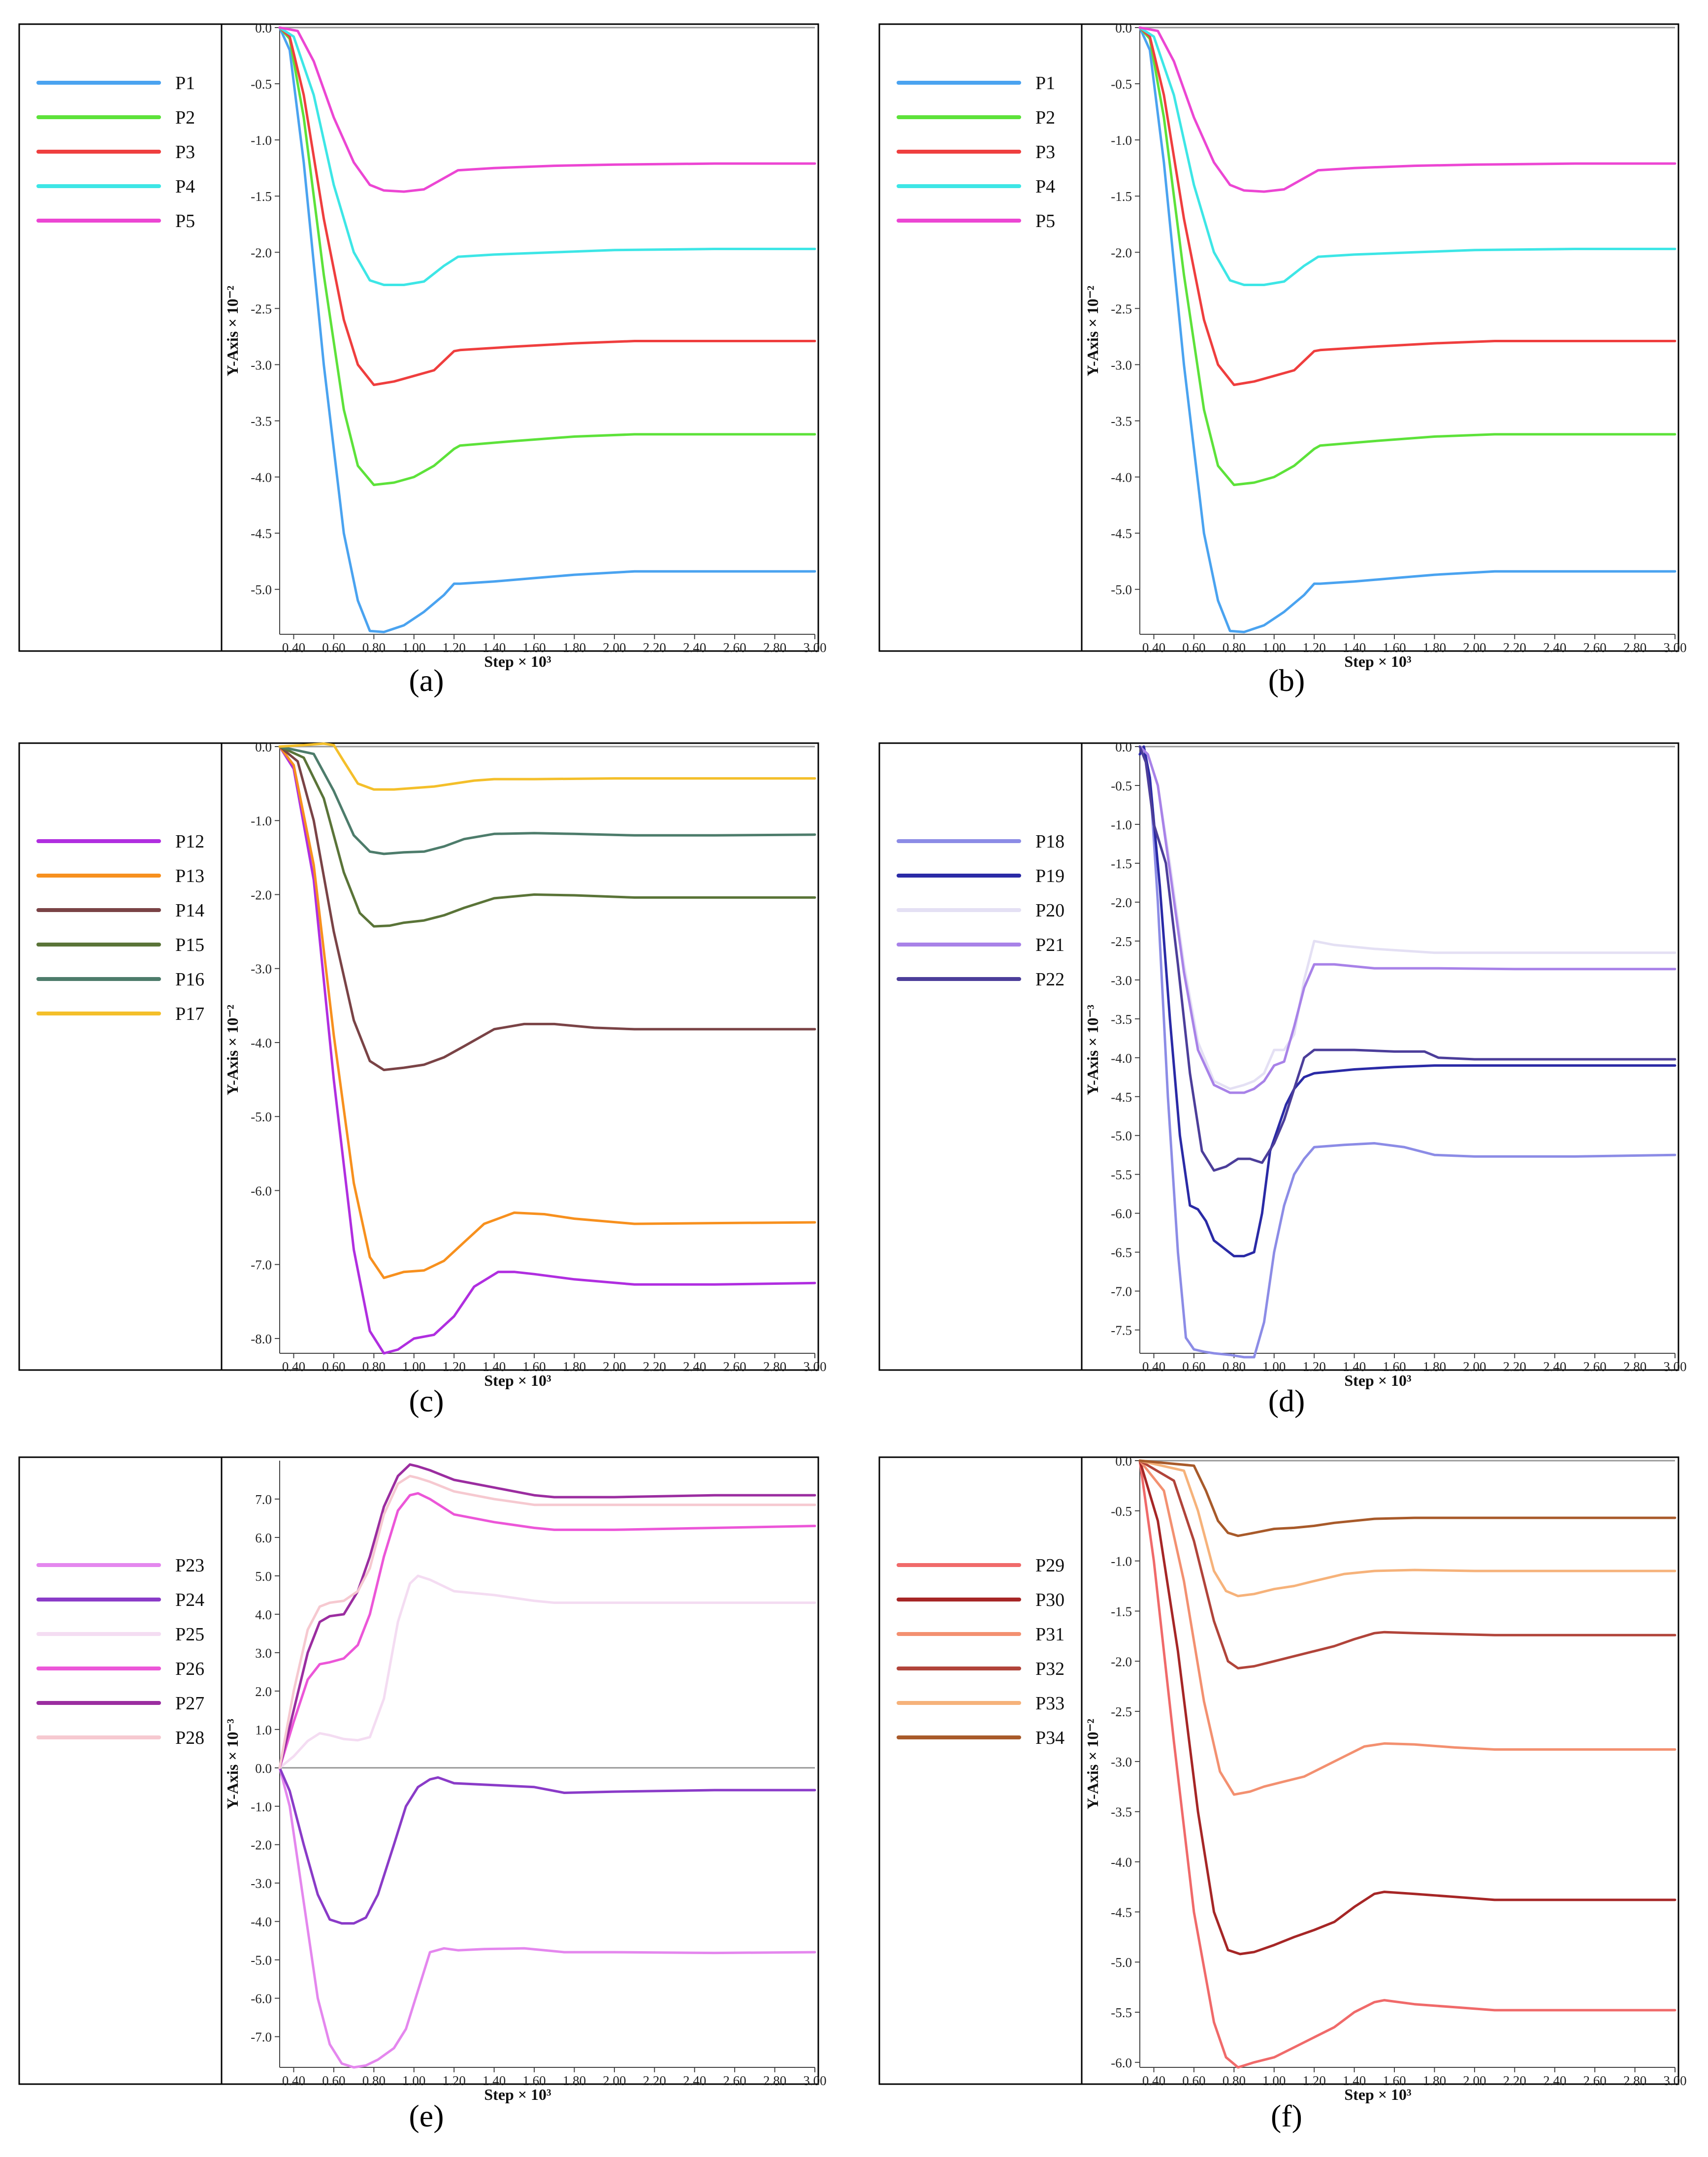  I want to click on chart-e-xtick-label: 1.40, so click(494, 2080).